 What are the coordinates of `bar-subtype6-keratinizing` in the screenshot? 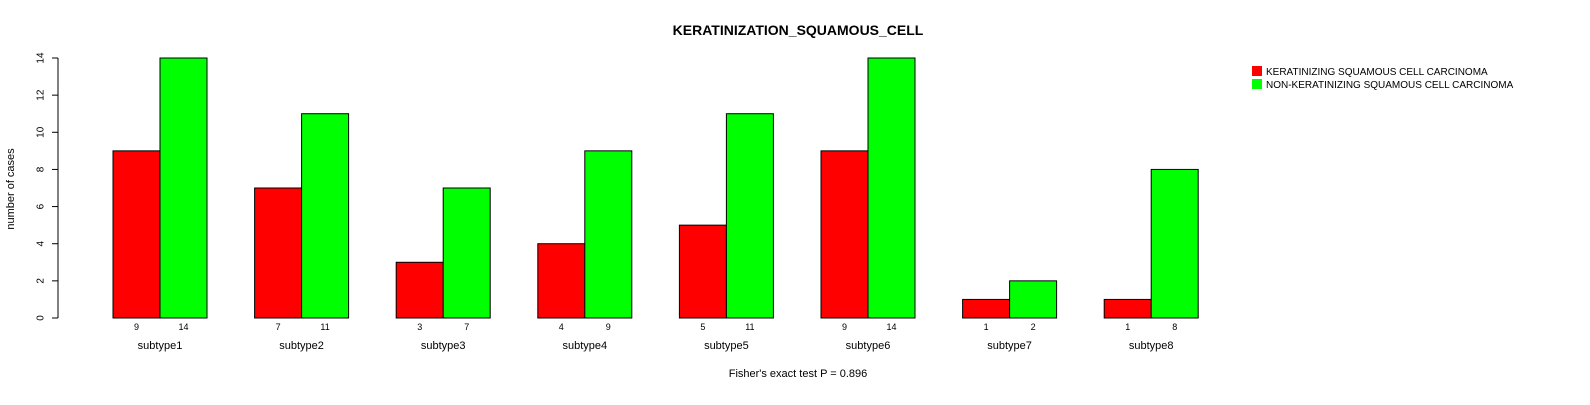 It's located at (844, 234).